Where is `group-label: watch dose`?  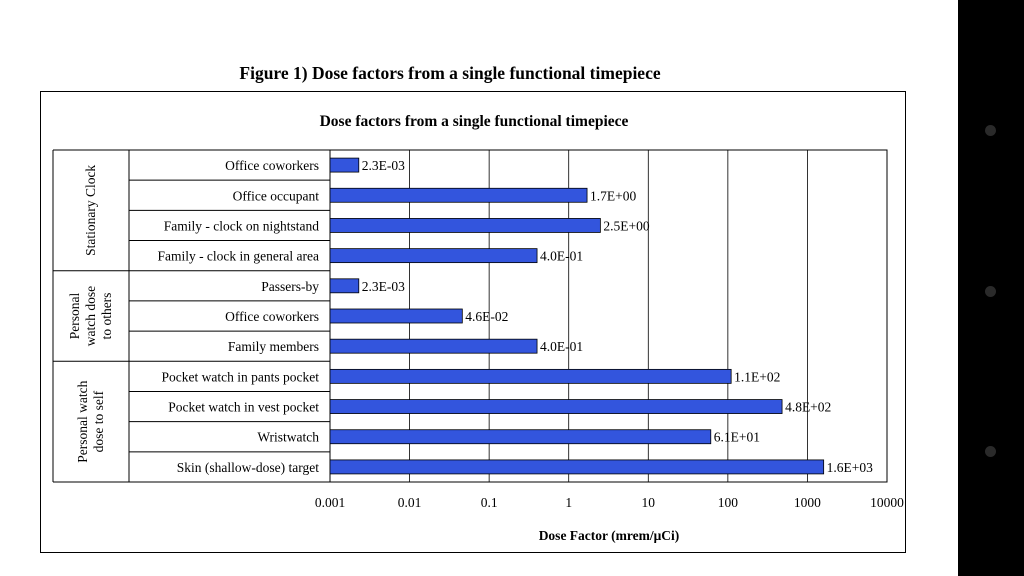
group-label: watch dose is located at coordinates (90, 316).